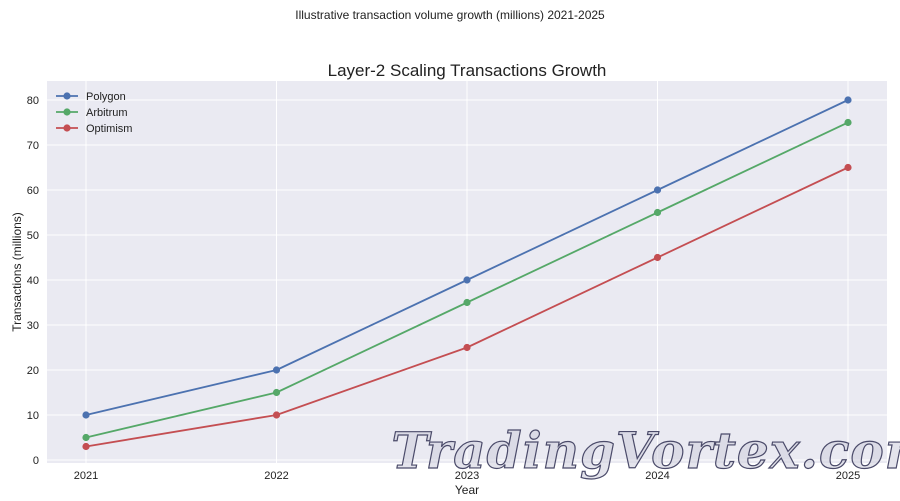 The width and height of the screenshot is (900, 501). What do you see at coordinates (17, 272) in the screenshot?
I see `y-axis-label: Transactions (millions)` at bounding box center [17, 272].